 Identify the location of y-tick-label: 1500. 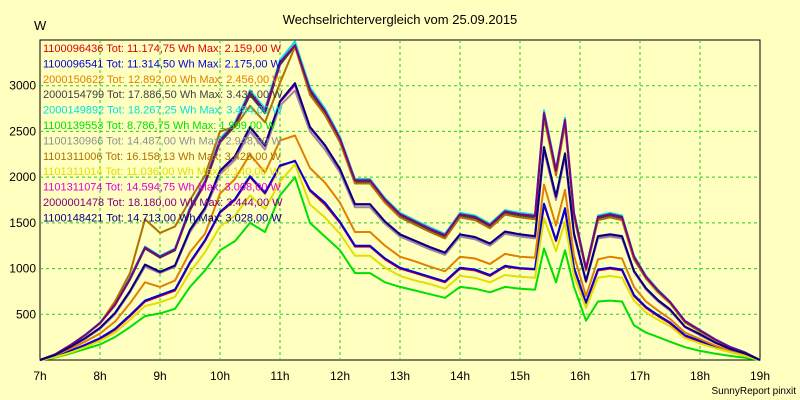
(22, 223).